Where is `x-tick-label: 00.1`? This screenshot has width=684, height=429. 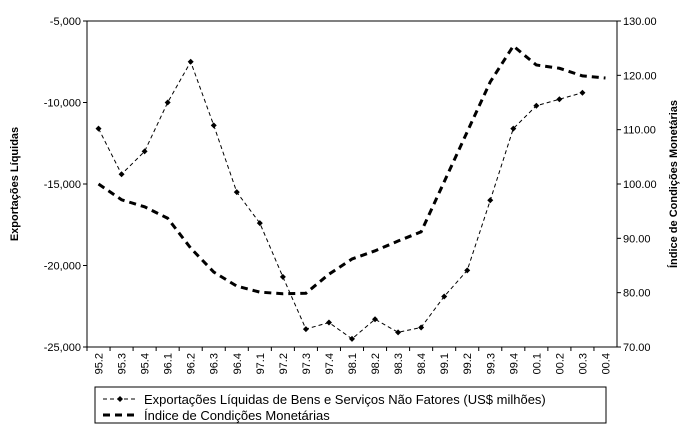 x-tick-label: 00.1 is located at coordinates (537, 363).